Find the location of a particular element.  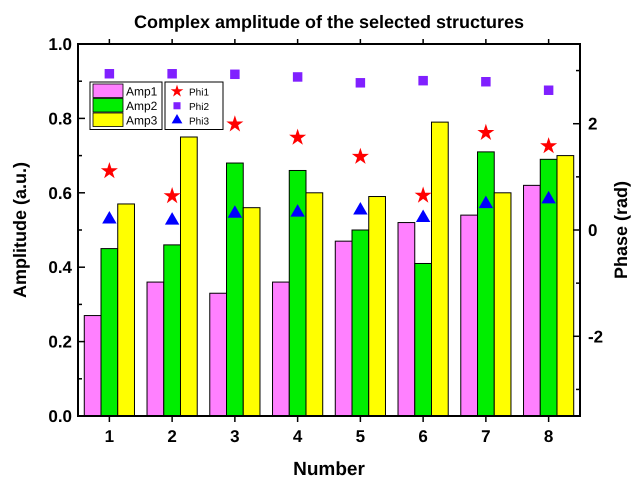

x-tick-label: 8 is located at coordinates (549, 436).